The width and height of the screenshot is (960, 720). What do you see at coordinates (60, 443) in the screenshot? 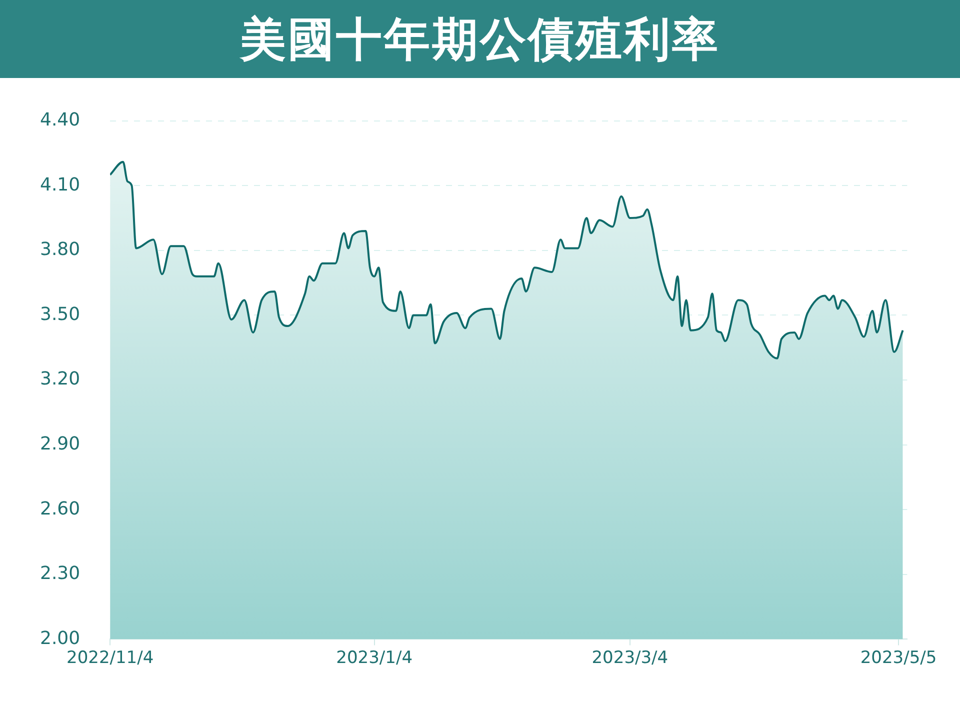
I see `y-tick-label: 2.90` at bounding box center [60, 443].